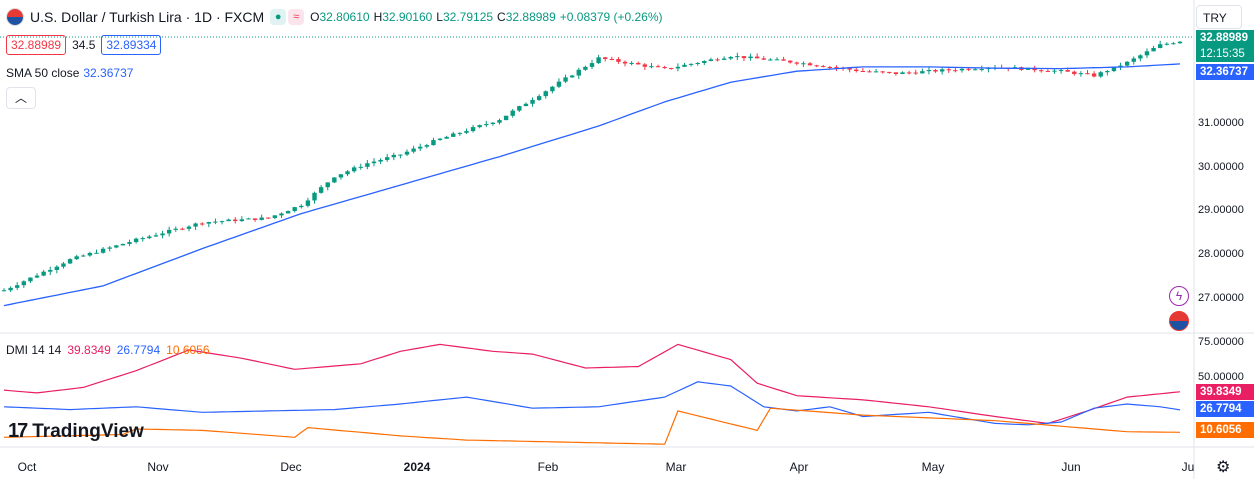  Describe the element at coordinates (439, 17) in the screenshot. I see `low-label: L` at that location.